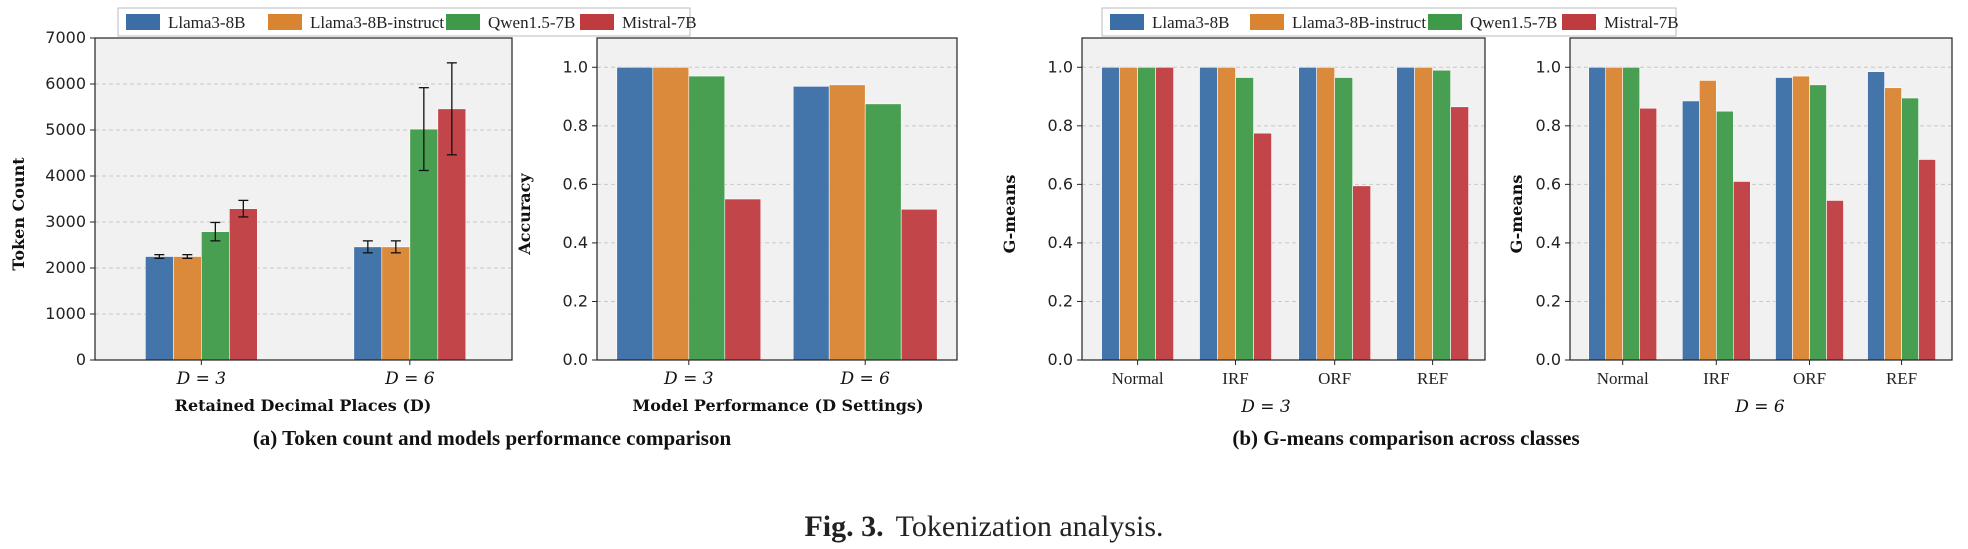 The image size is (1968, 549). What do you see at coordinates (1030, 526) in the screenshot?
I see `figure-caption-text: Tokenization analysis.` at bounding box center [1030, 526].